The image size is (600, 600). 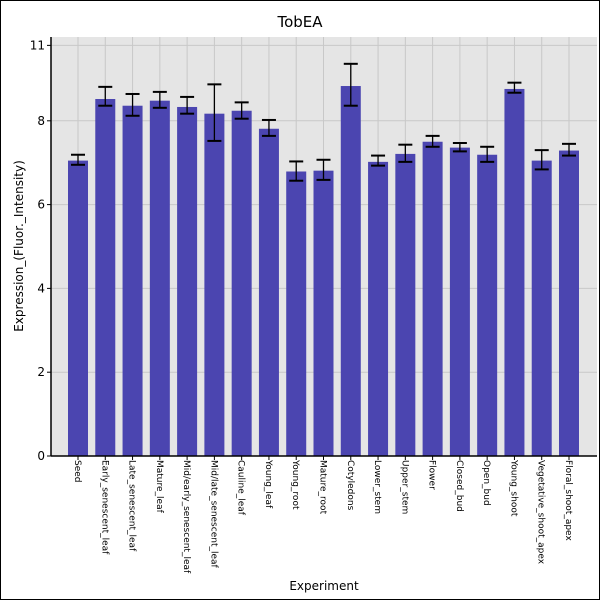 What do you see at coordinates (487, 305) in the screenshot?
I see `bar-open-bud` at bounding box center [487, 305].